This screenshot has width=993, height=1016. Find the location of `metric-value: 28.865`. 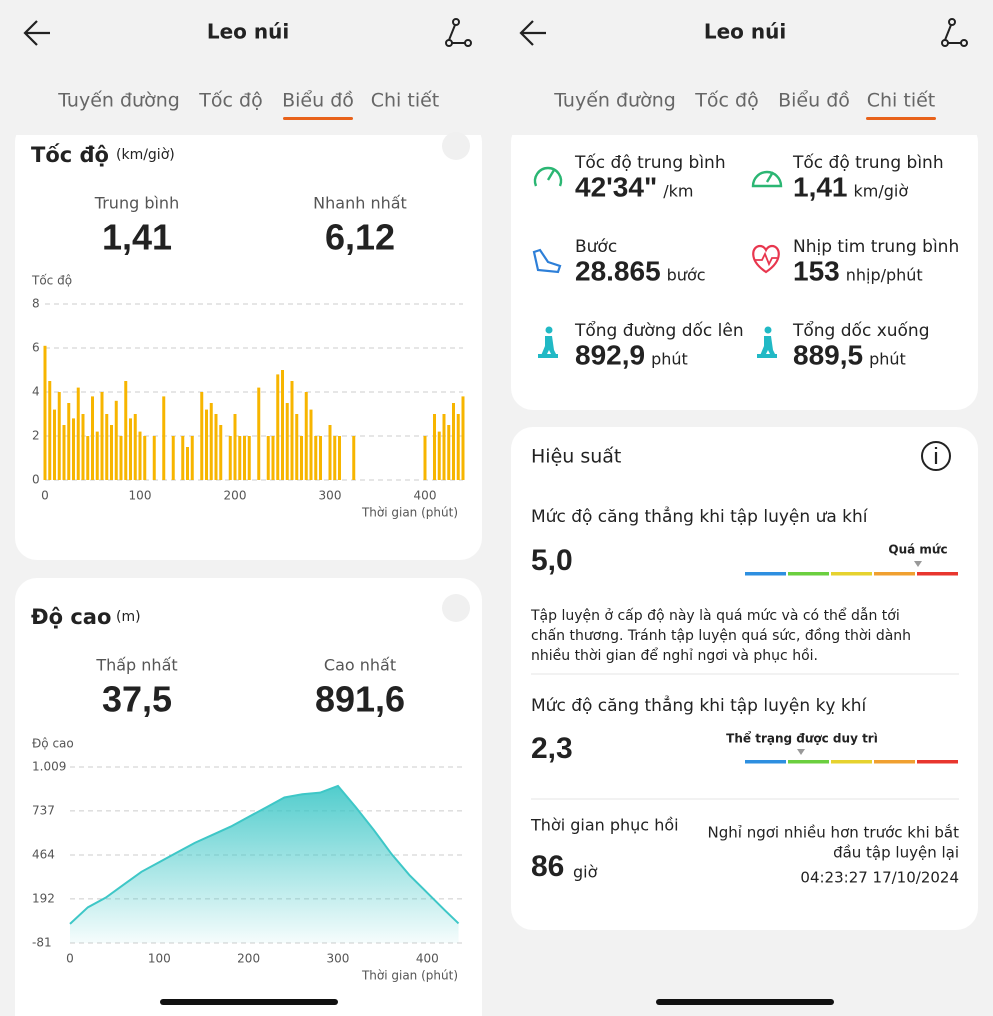

metric-value: 28.865 is located at coordinates (618, 270).